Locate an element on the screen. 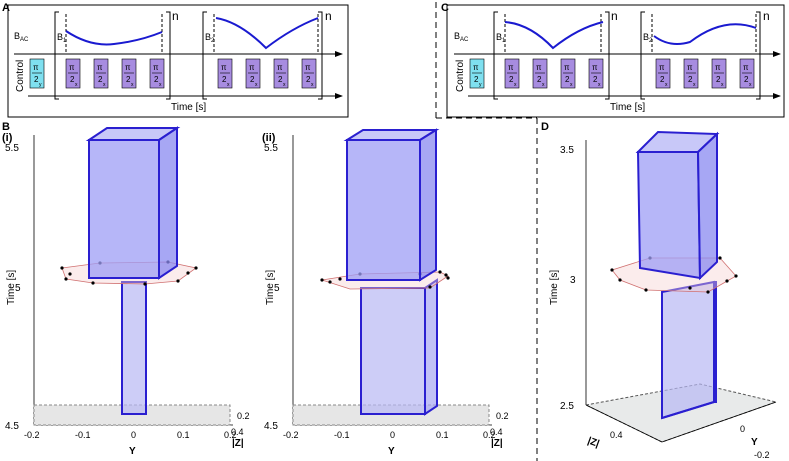 The image size is (789, 461). panel-c-letter: C is located at coordinates (445, 8).